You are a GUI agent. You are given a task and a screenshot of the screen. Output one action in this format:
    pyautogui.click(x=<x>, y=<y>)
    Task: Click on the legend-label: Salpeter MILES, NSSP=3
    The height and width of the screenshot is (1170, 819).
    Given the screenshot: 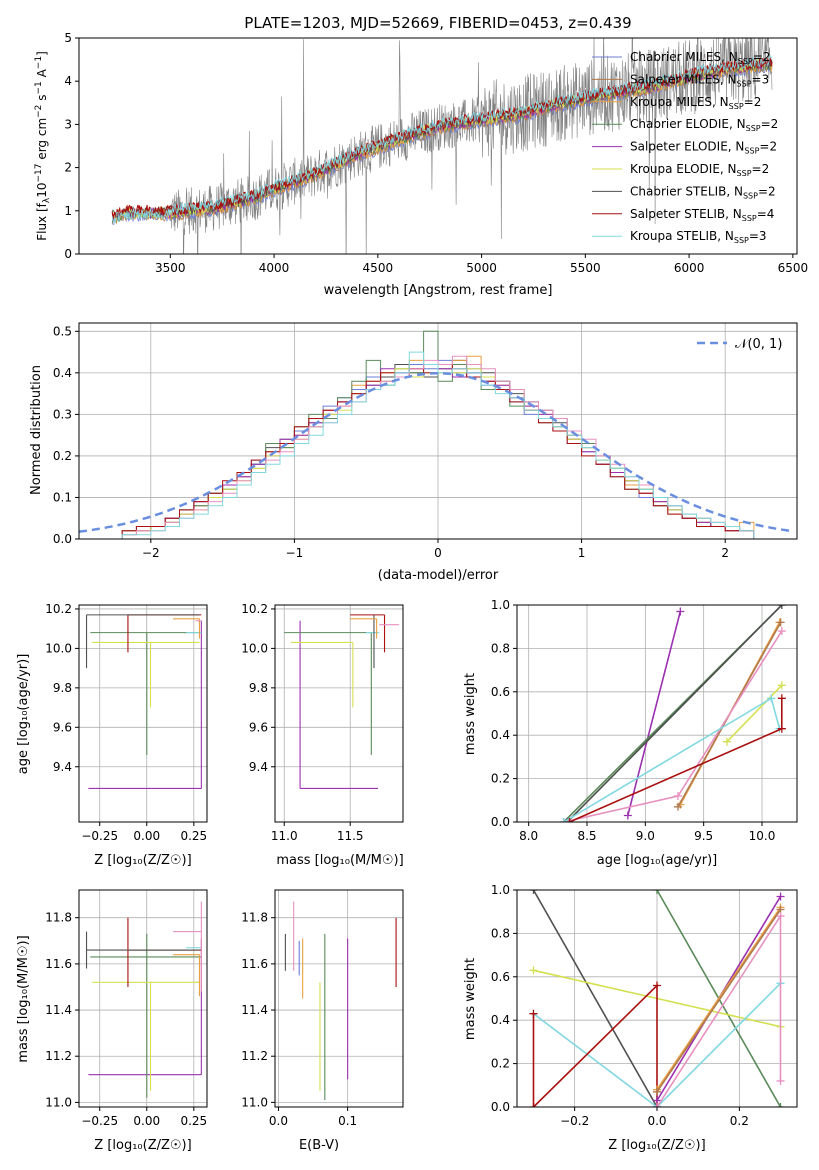 What is the action you would take?
    pyautogui.click(x=699, y=80)
    